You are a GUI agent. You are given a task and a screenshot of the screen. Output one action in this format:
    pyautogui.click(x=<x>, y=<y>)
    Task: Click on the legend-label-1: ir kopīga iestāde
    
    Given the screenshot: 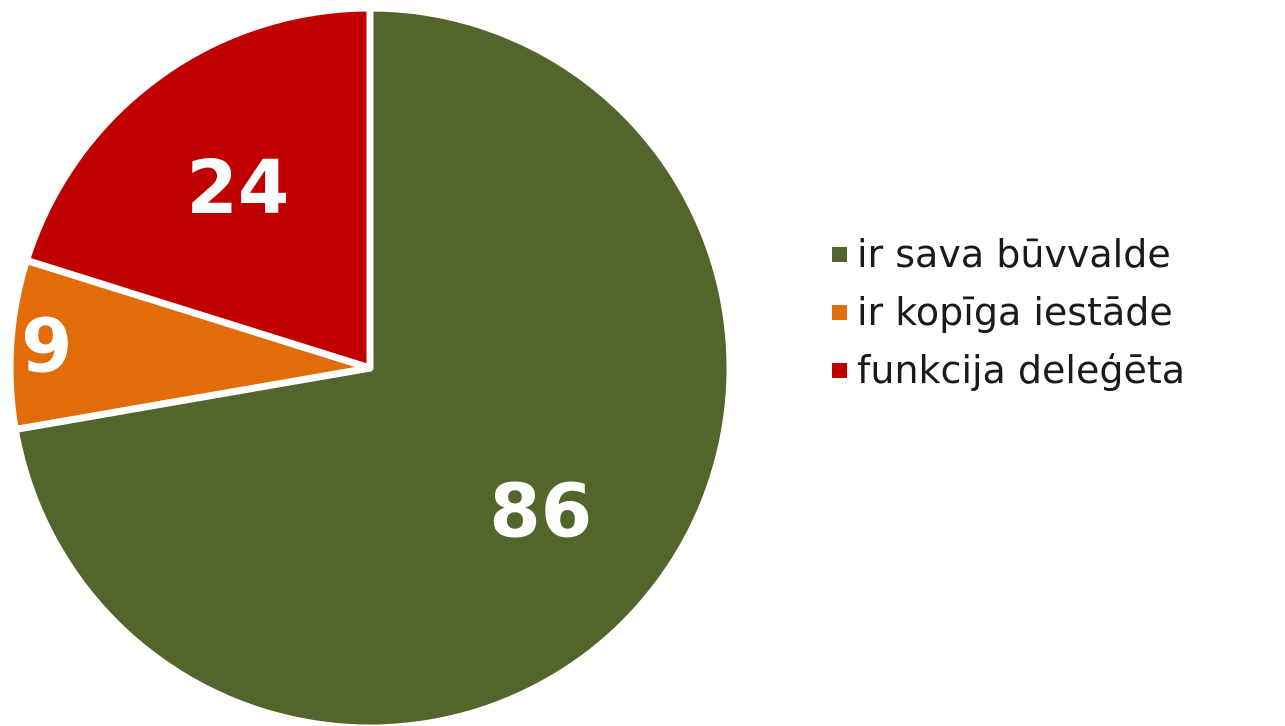 What is the action you would take?
    pyautogui.click(x=1015, y=312)
    